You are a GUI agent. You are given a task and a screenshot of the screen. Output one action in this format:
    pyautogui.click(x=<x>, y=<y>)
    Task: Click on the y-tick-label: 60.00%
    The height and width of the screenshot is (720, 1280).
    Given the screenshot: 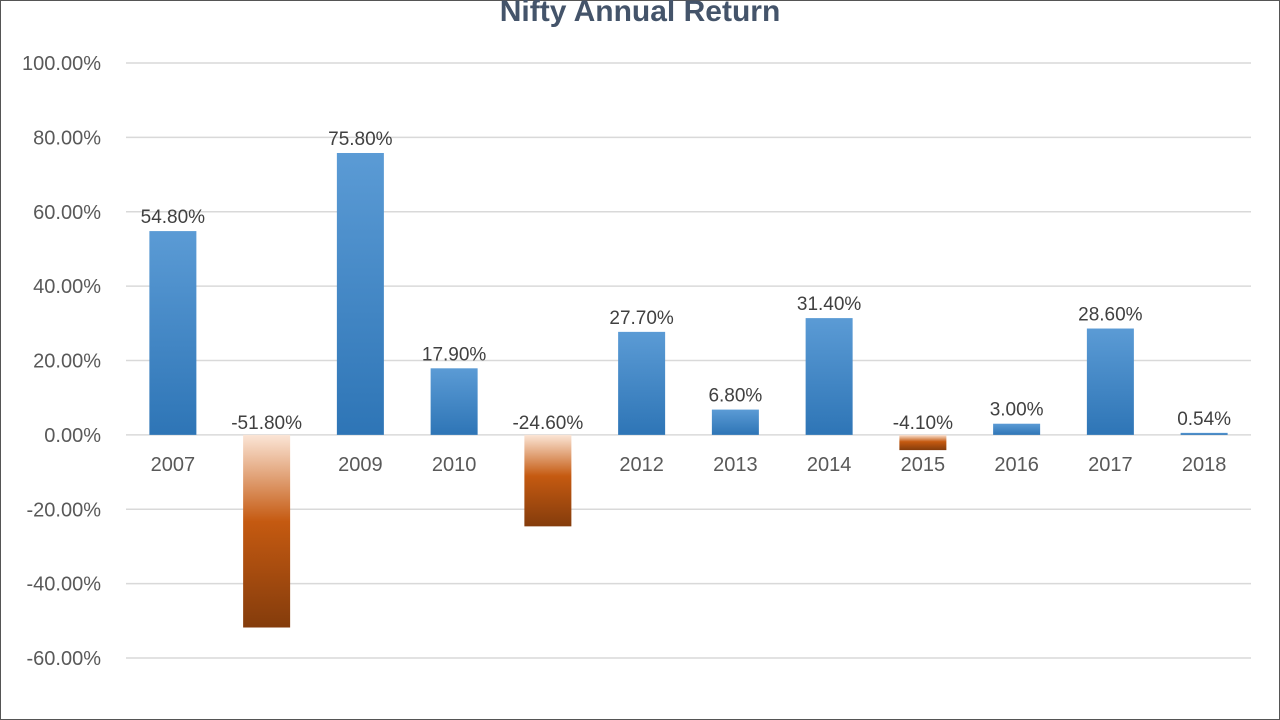 What is the action you would take?
    pyautogui.click(x=67, y=213)
    